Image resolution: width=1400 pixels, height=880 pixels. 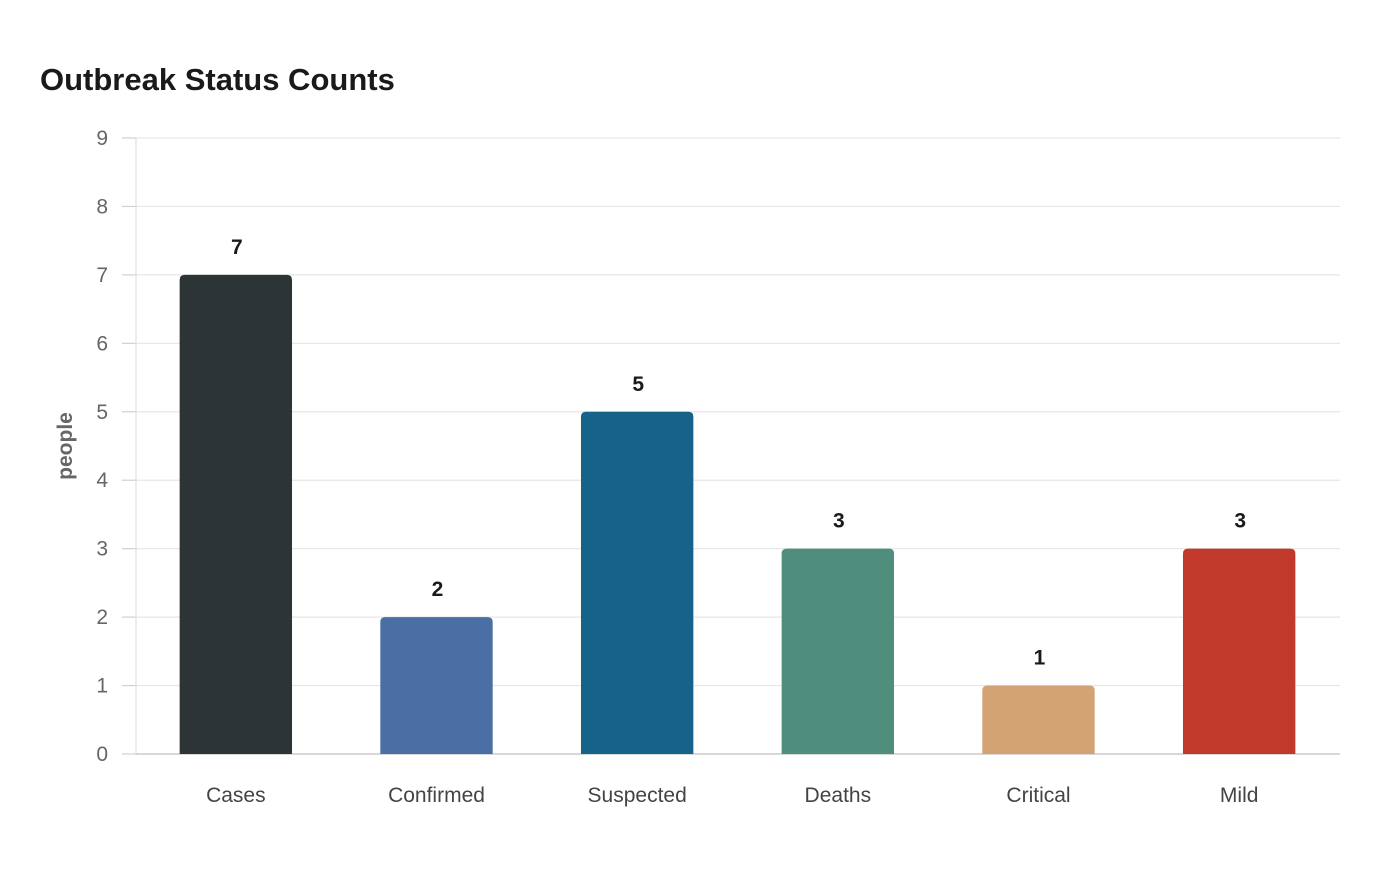 I want to click on bar-suspected, so click(x=637, y=582).